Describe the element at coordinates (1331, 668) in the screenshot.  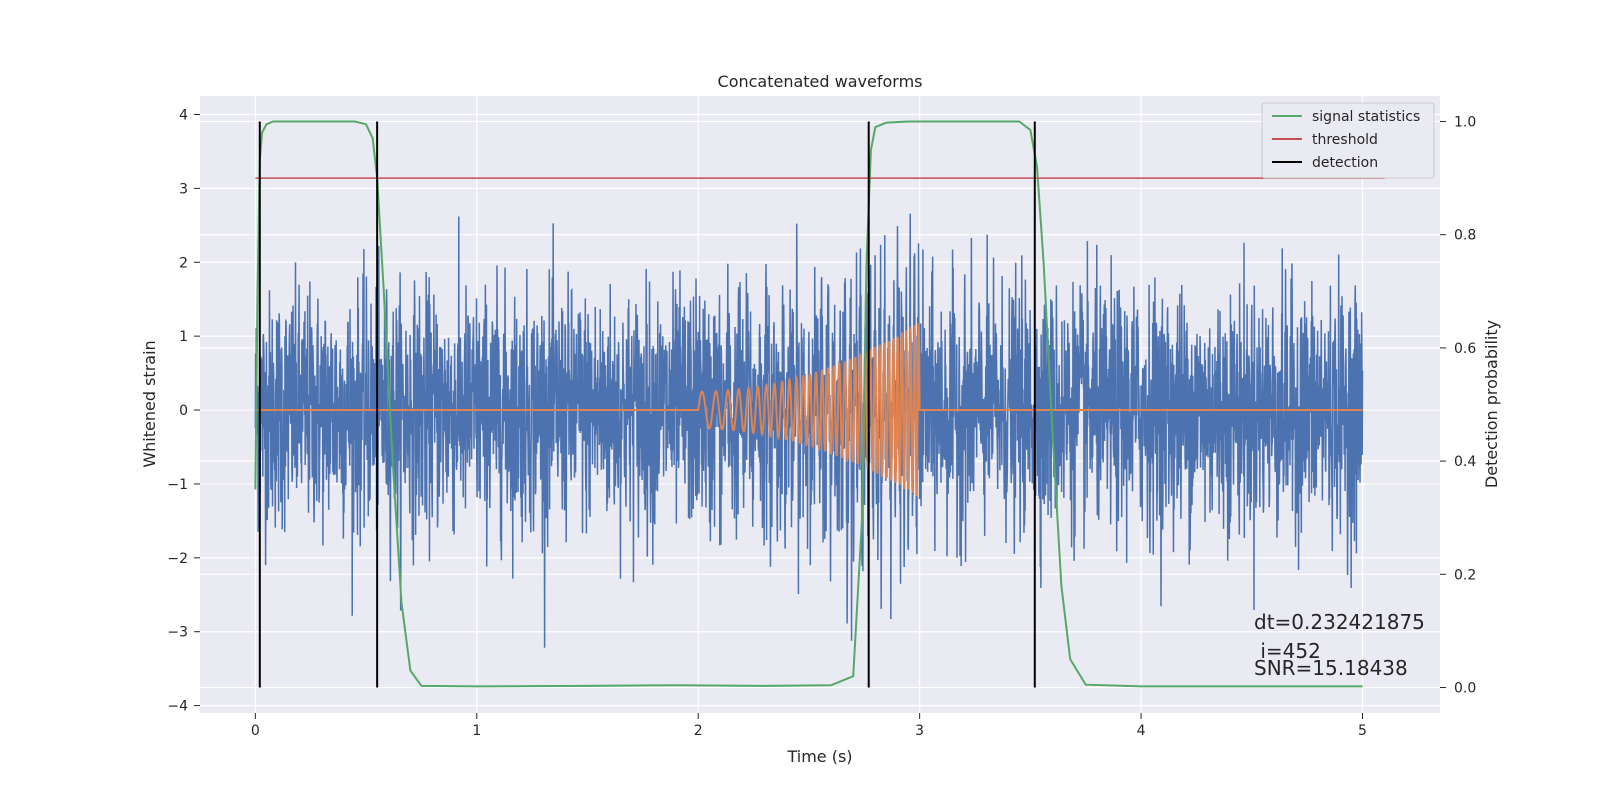
I see `annotation-snr: SNR=15.18438` at that location.